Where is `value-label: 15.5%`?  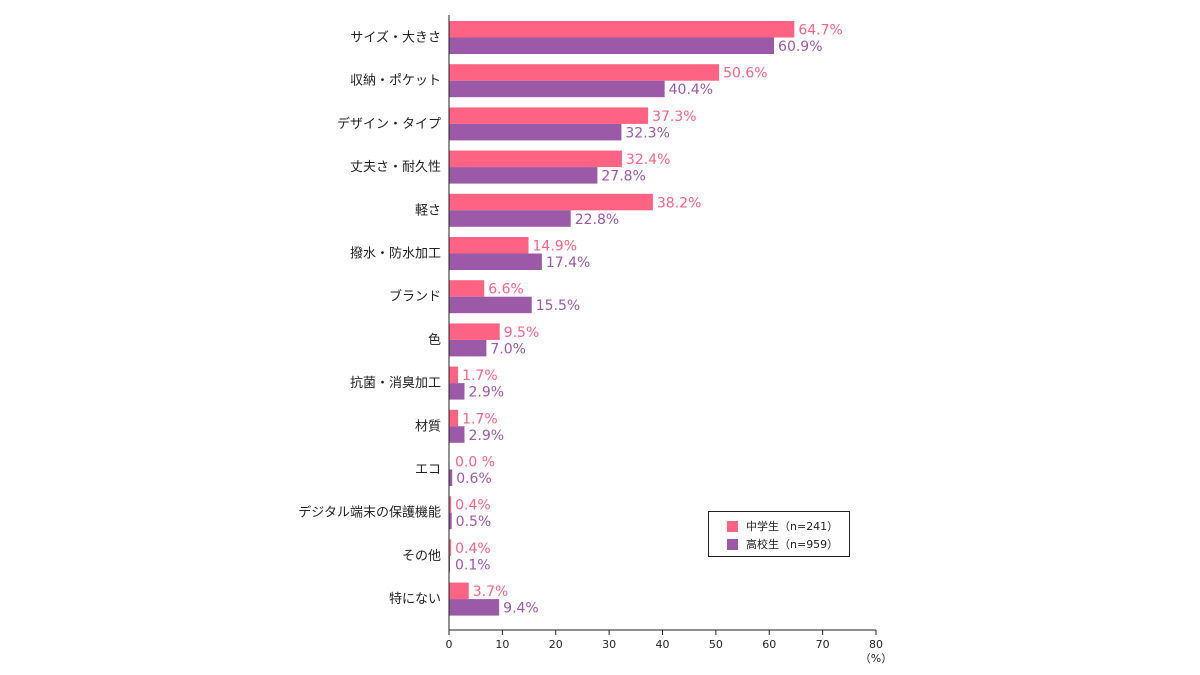 value-label: 15.5% is located at coordinates (558, 306).